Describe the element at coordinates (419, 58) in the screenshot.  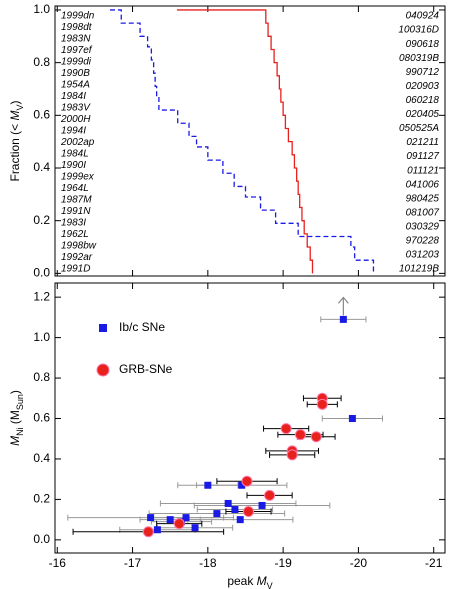
I see `sn-name: 080319B` at that location.